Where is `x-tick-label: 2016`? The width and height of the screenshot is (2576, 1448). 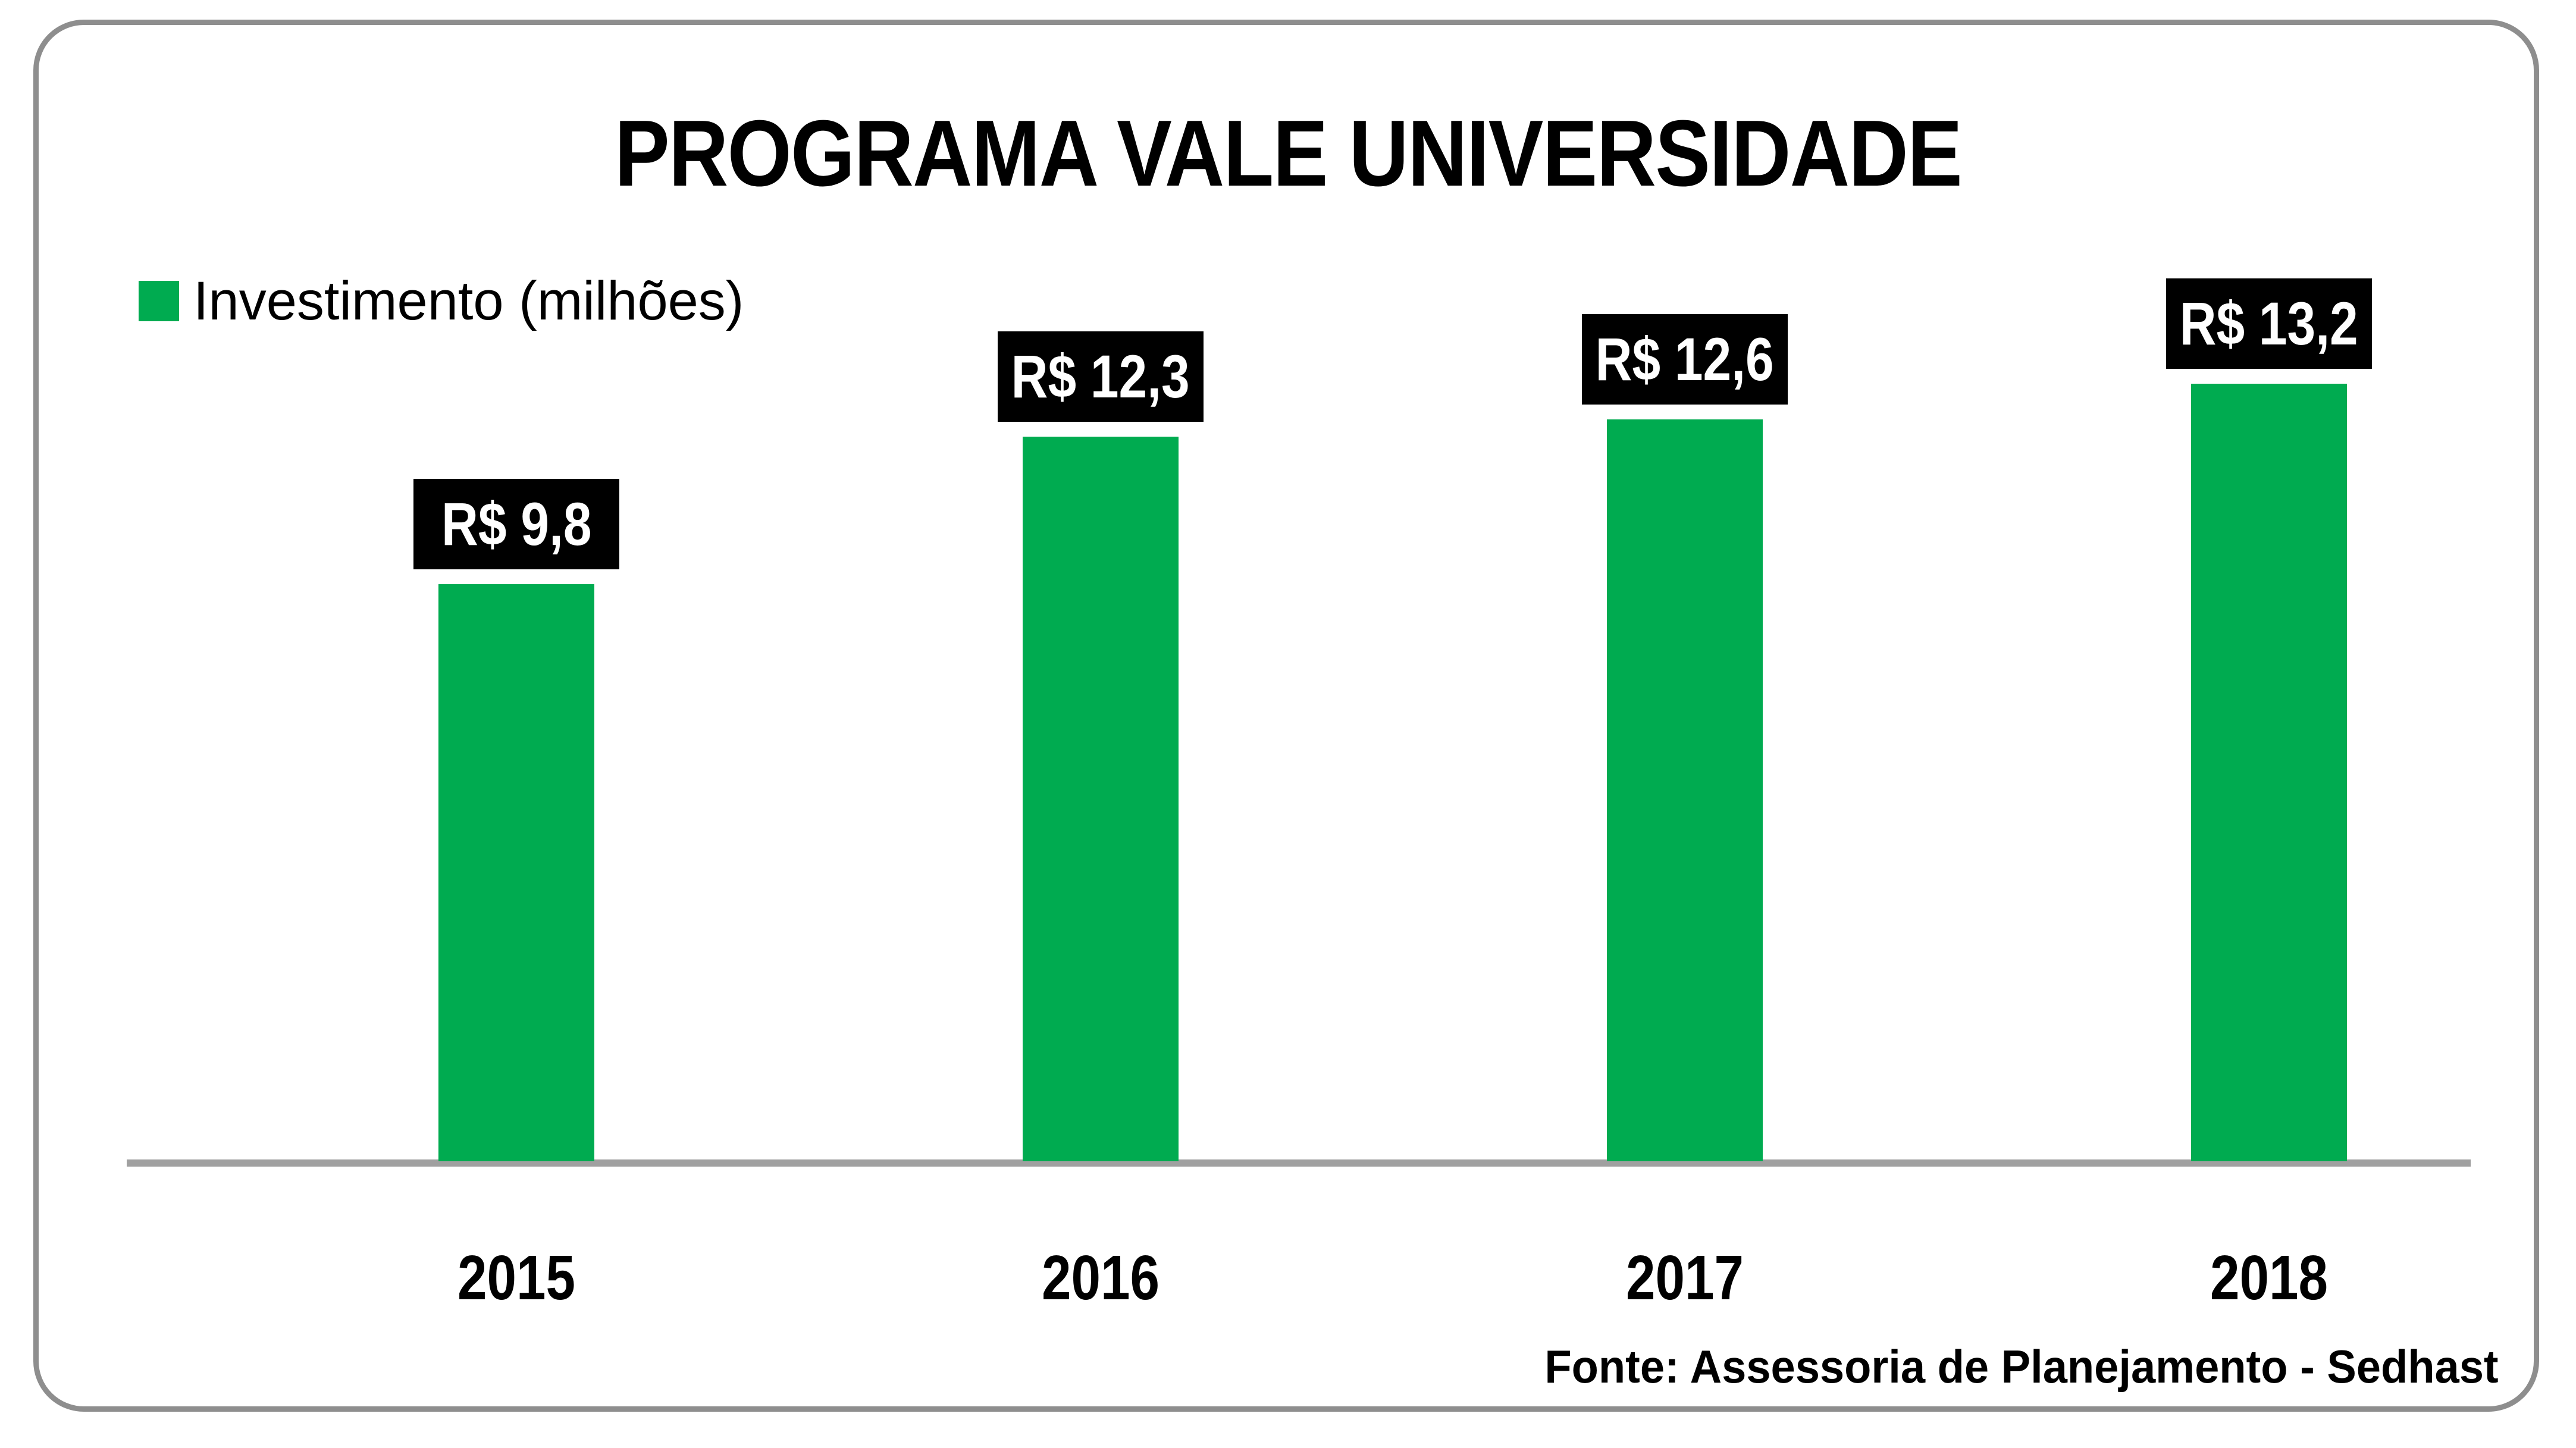
x-tick-label: 2016 is located at coordinates (1101, 1278).